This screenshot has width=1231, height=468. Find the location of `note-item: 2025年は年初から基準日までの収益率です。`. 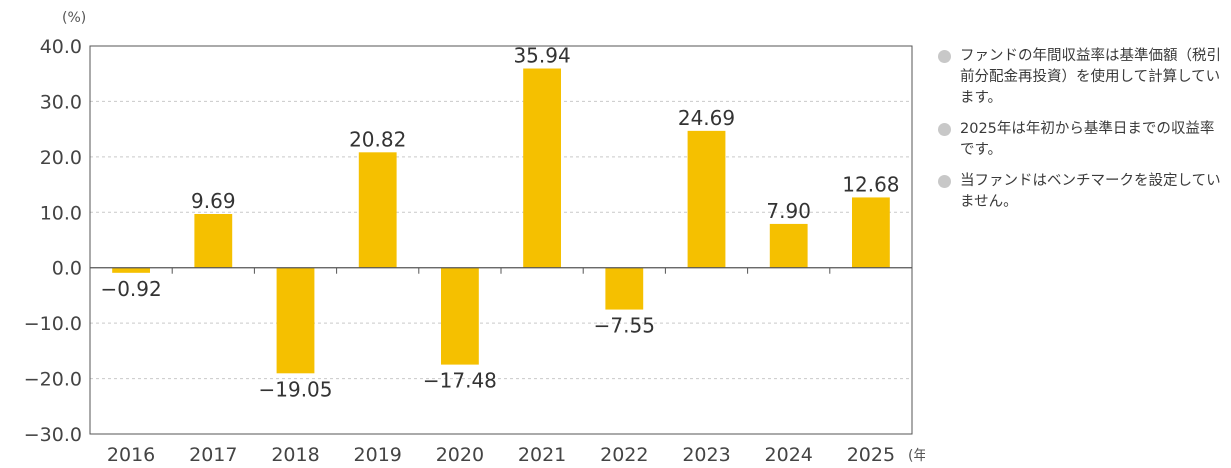

note-item: 2025年は年初から基準日までの収益率です。 is located at coordinates (1083, 140).